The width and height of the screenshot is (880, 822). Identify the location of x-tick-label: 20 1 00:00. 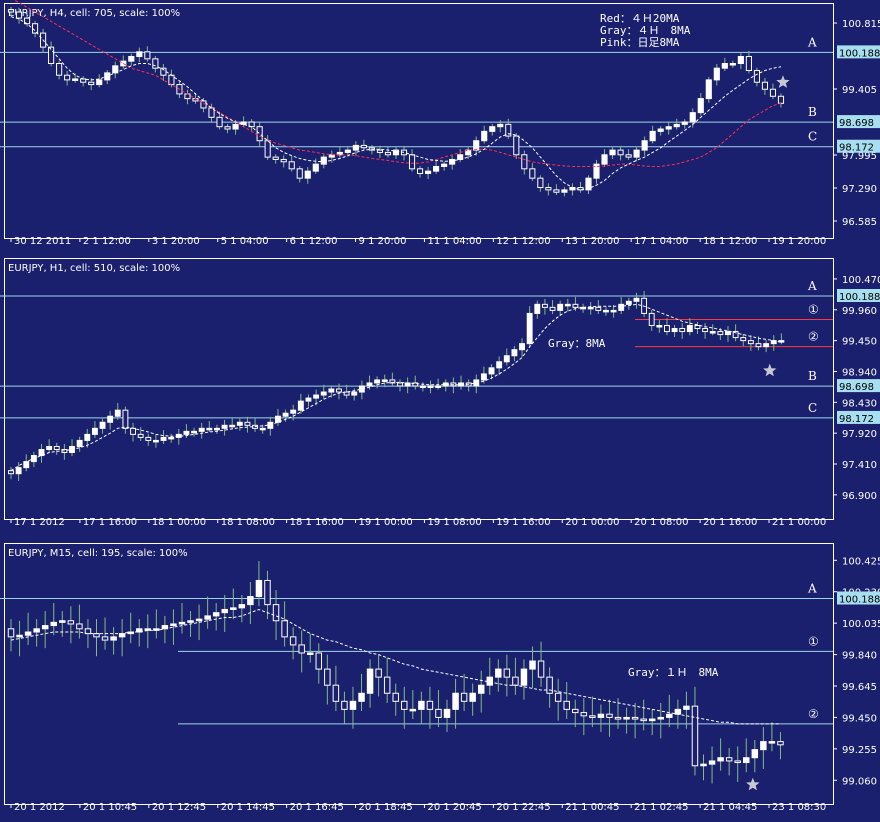
(592, 522).